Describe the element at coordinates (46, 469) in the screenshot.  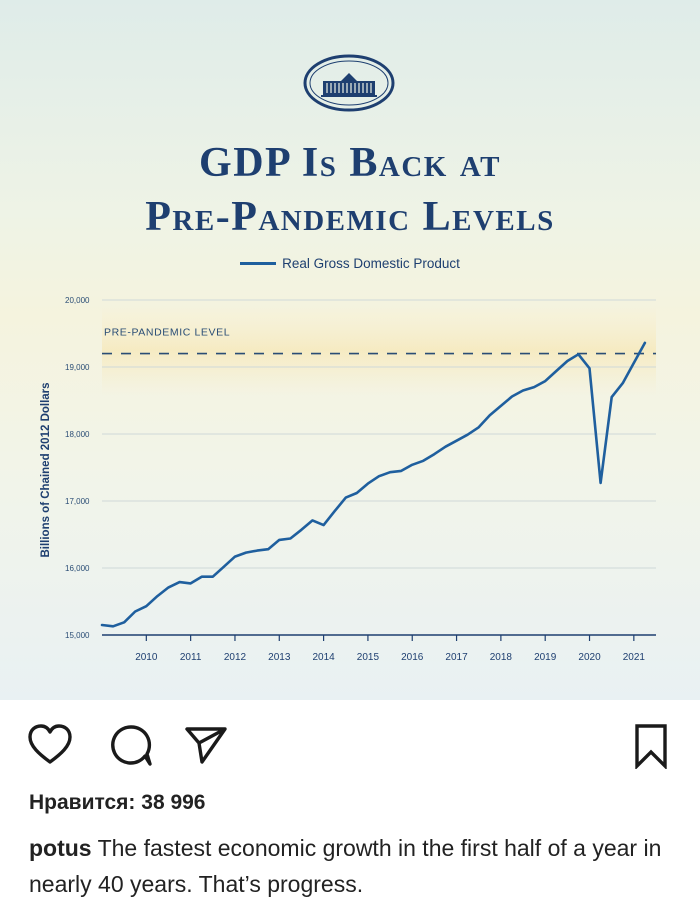
I see `y-axis-label: Billions of Chained 2012 Dollars` at that location.